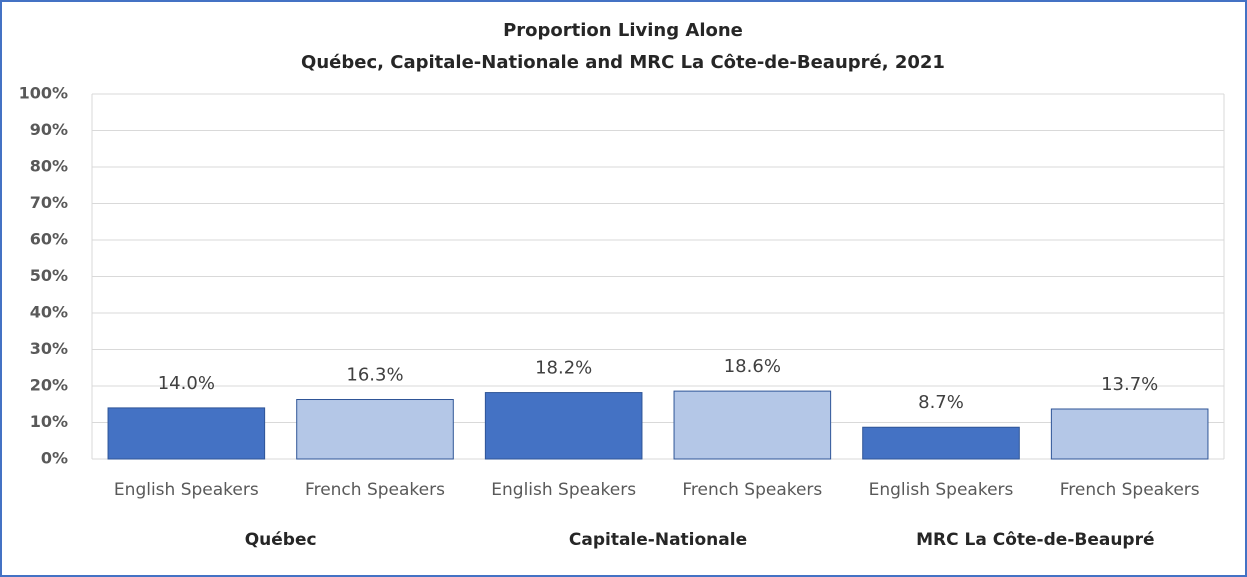 This screenshot has height=577, width=1247. I want to click on y-tick-label: 70%, so click(49, 202).